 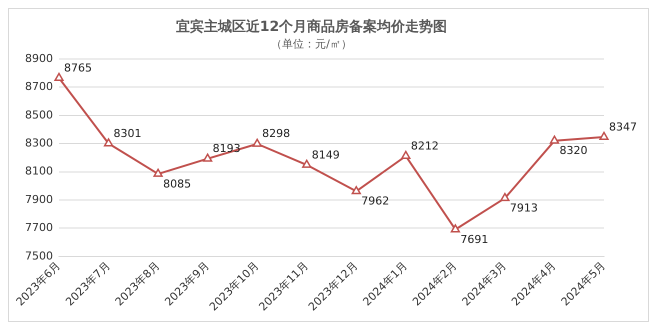 I want to click on data-label: 7913, so click(x=524, y=208).